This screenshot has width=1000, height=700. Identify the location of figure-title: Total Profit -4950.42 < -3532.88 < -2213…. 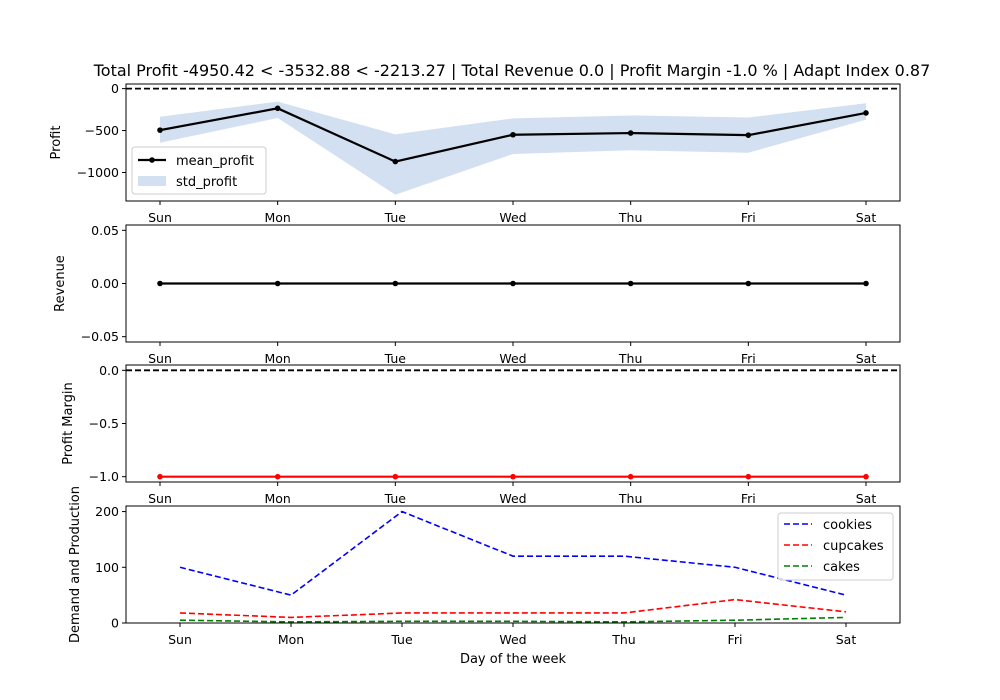
(512, 70).